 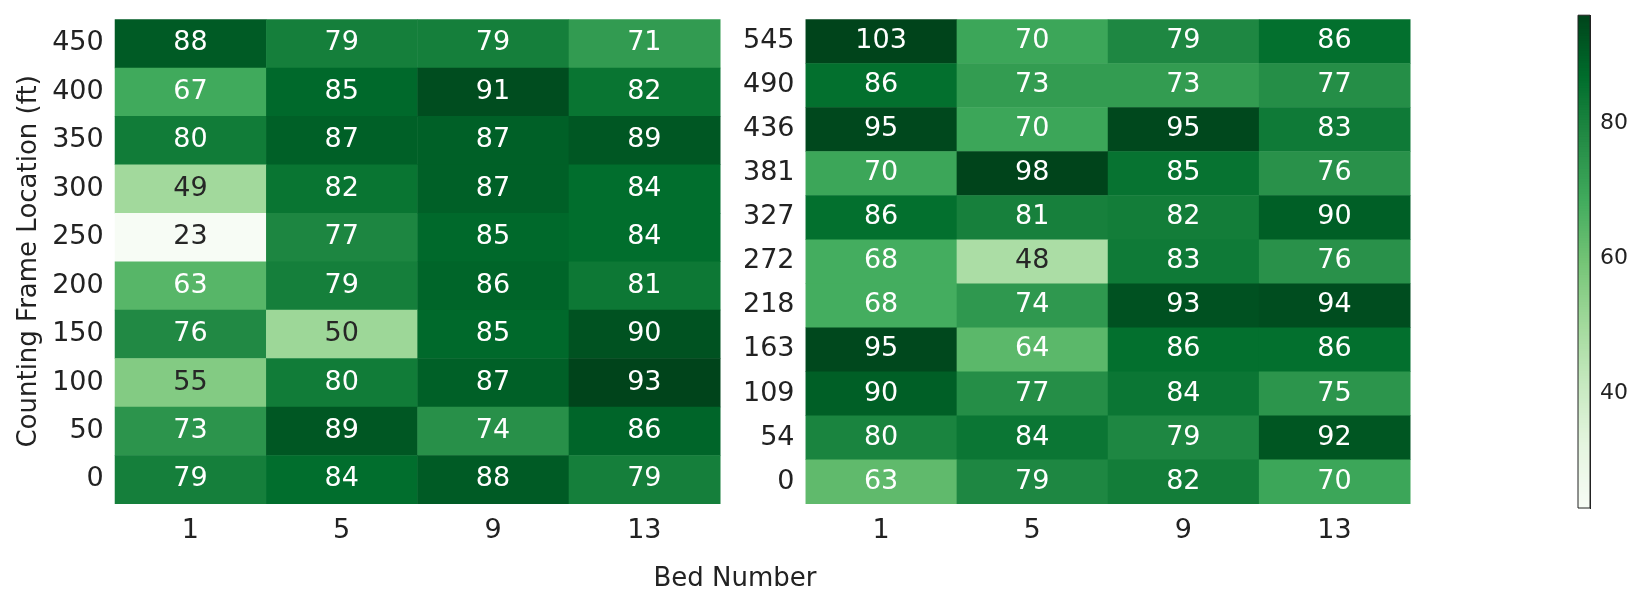 I want to click on data-label: 49, so click(x=190, y=186).